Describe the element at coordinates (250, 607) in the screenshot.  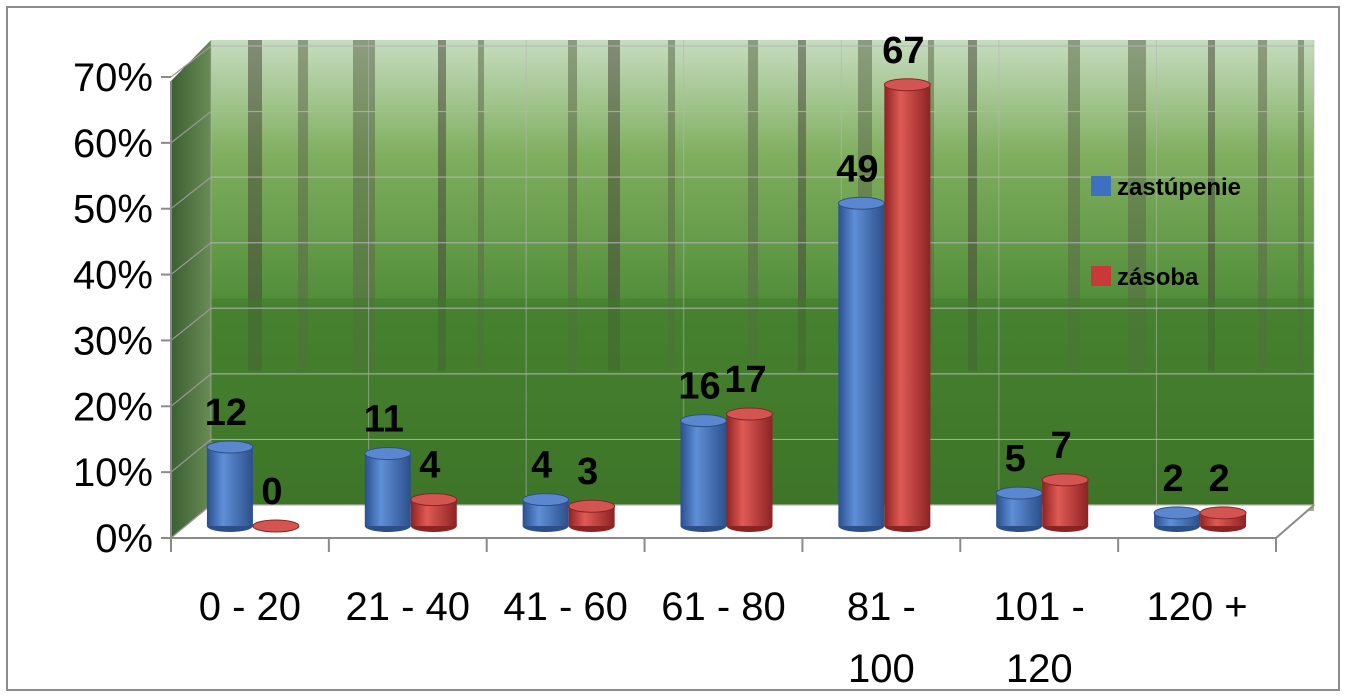
I see `x-tick-label: 0 - 20` at that location.